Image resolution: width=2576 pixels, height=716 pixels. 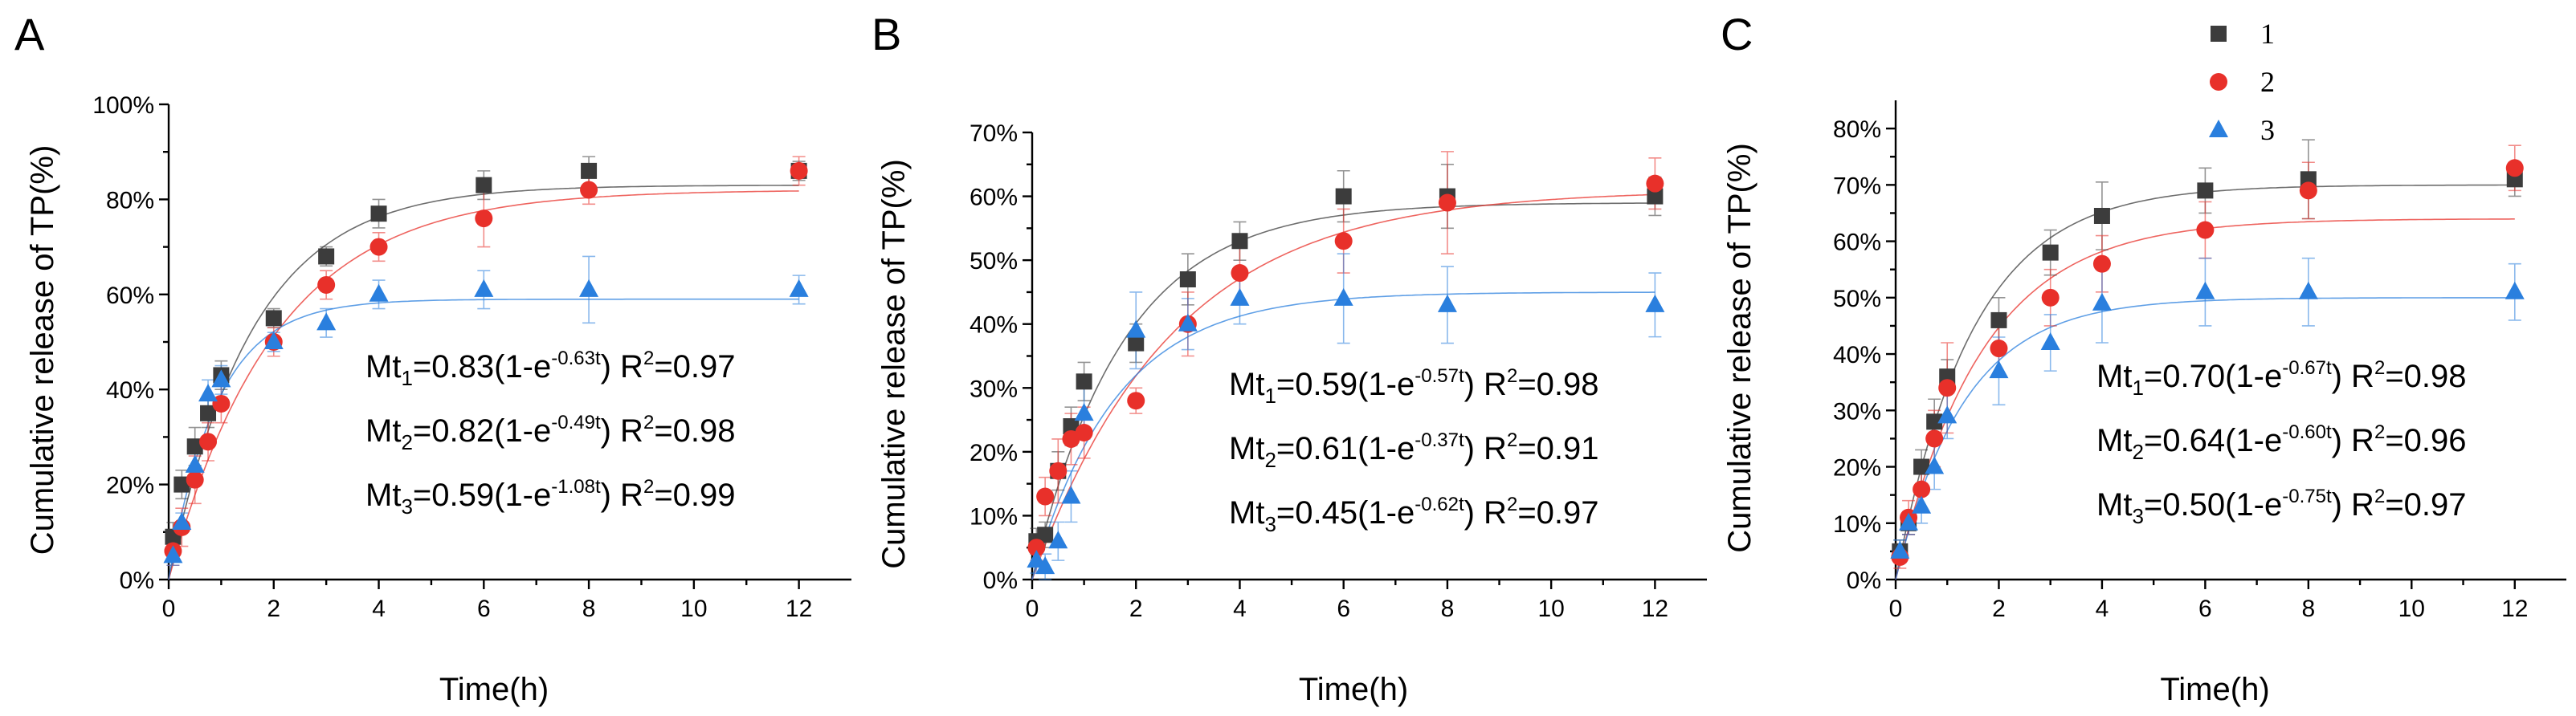 I want to click on equation-part: =0.96, so click(x=2425, y=440).